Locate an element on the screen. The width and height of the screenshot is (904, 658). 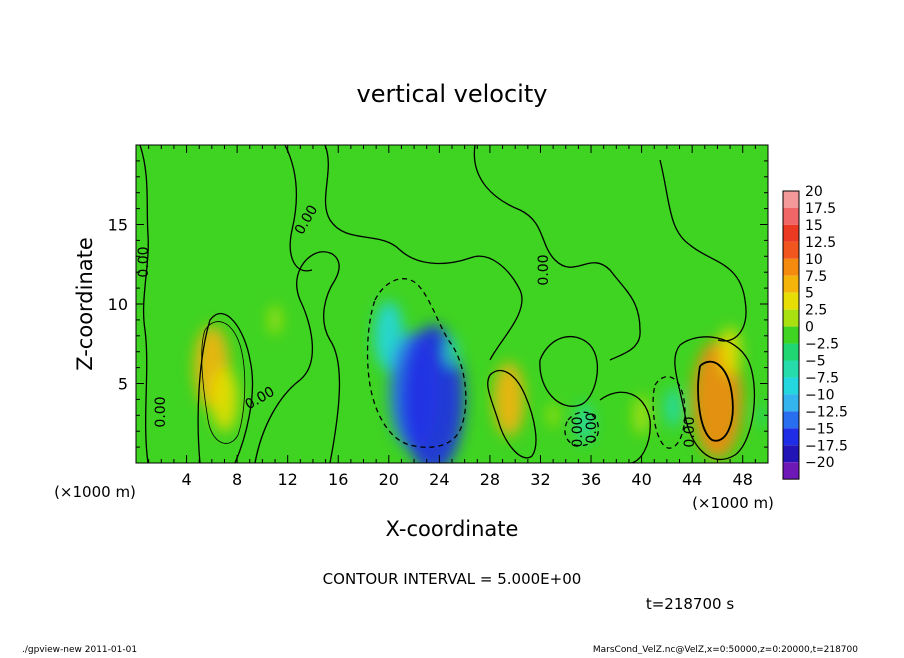
x-tick-label: 36 is located at coordinates (591, 479).